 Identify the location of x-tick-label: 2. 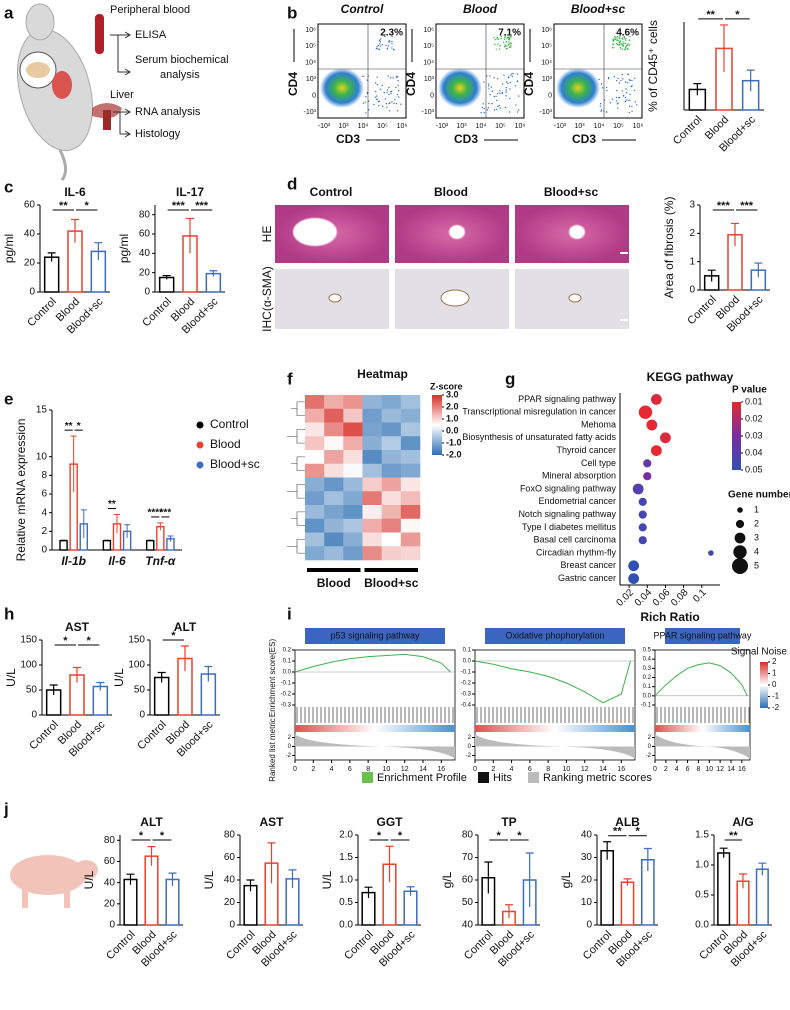
(666, 769).